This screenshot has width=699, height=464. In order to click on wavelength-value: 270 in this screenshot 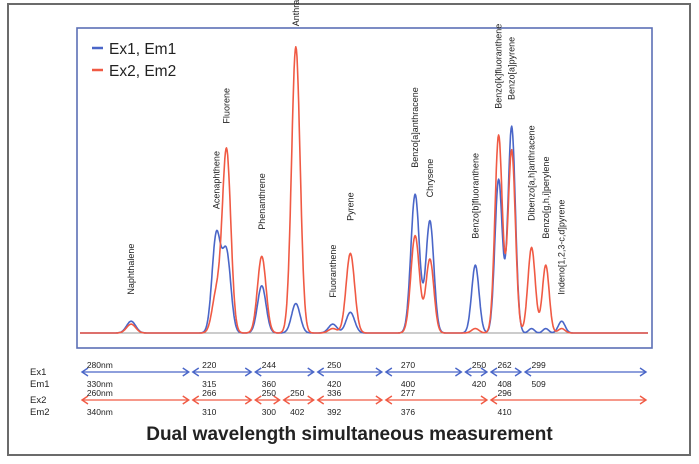, I will do `click(408, 365)`.